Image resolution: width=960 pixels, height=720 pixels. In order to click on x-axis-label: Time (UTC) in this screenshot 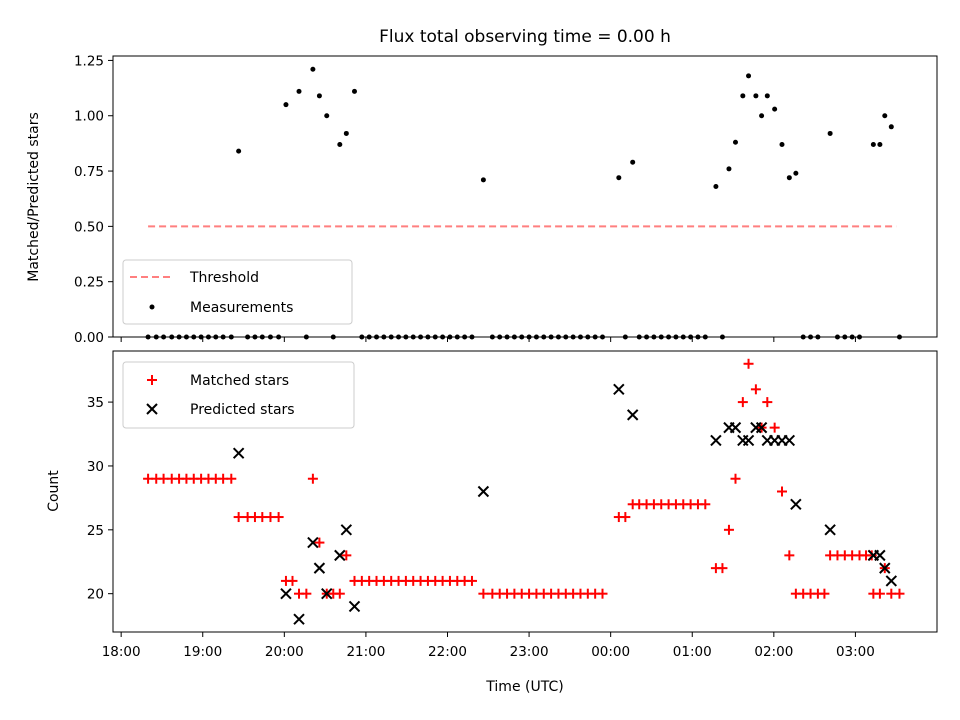, I will do `click(524, 687)`.